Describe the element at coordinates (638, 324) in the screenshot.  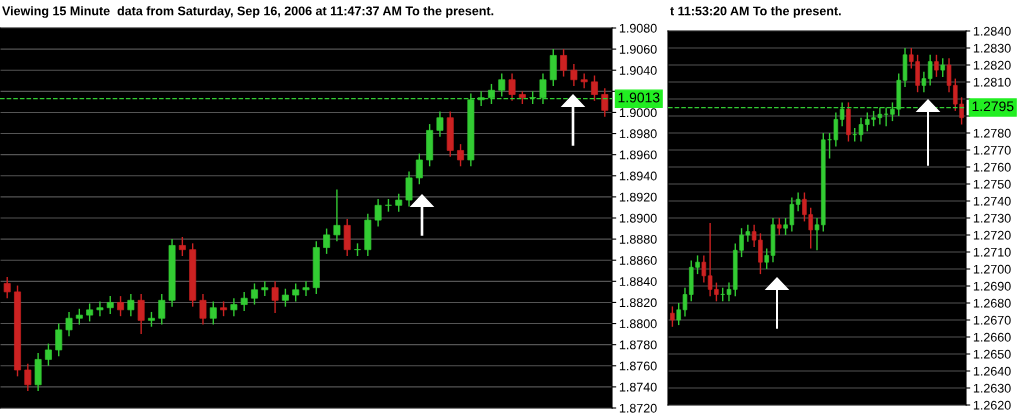
I see `y-tick-label: 1.8800` at that location.